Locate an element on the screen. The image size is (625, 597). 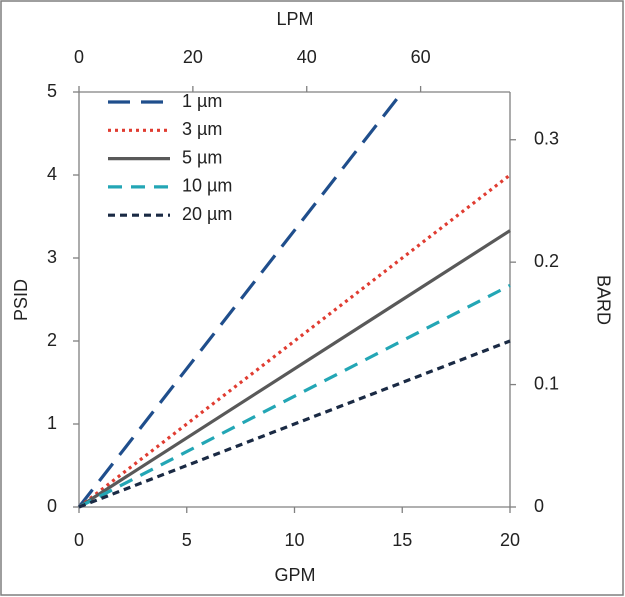
y-tick-label: 4 is located at coordinates (52, 174).